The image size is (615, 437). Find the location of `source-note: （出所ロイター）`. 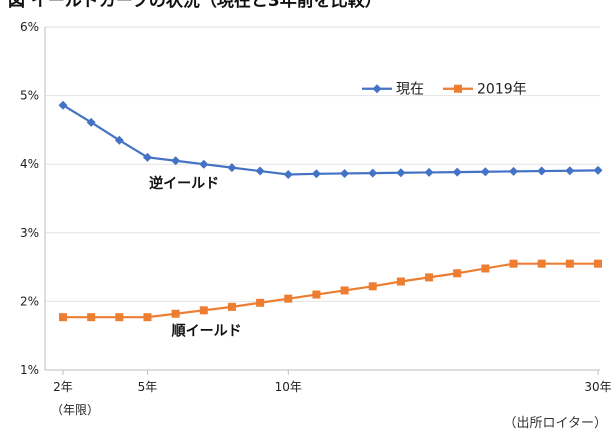

source-note: （出所ロイター） is located at coordinates (555, 423).